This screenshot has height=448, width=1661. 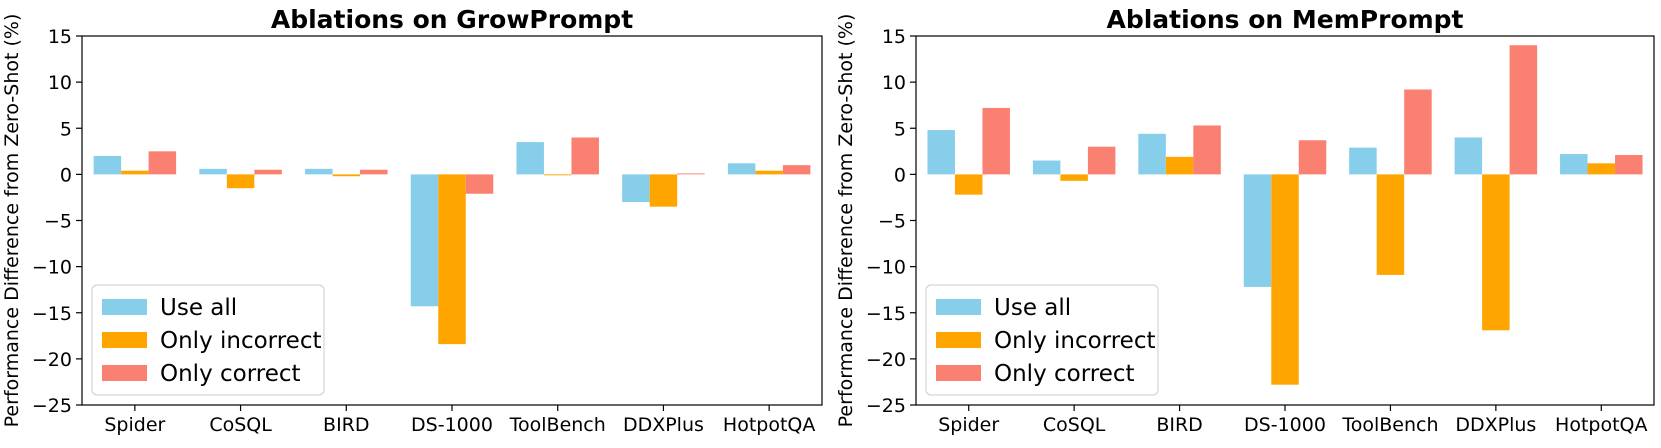 I want to click on chart-title: Ablations on MemPrompt, so click(x=1284, y=19).